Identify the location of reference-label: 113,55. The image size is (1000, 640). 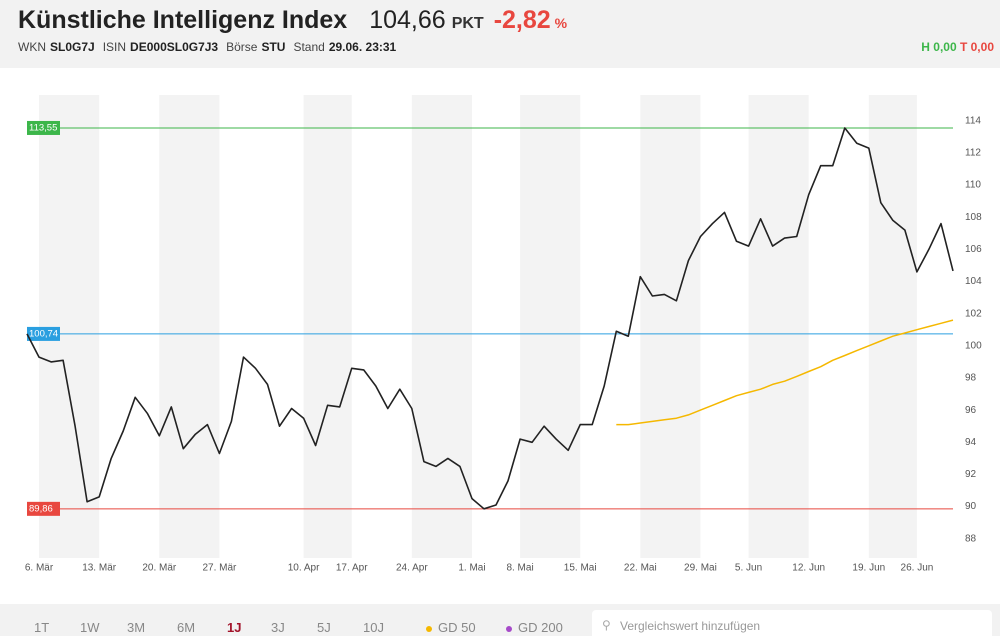
(43, 127).